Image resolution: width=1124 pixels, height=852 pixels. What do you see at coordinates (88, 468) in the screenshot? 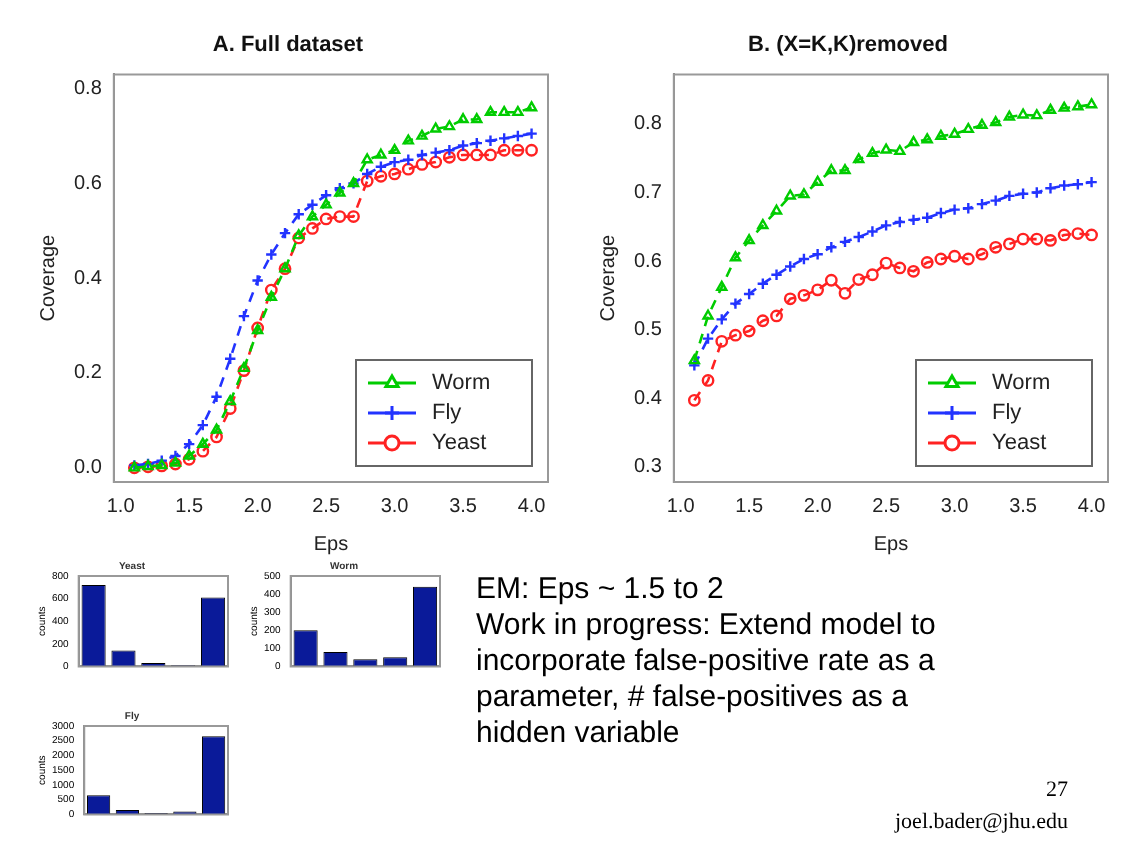
I see `y-tick-label: 0.0` at bounding box center [88, 468].